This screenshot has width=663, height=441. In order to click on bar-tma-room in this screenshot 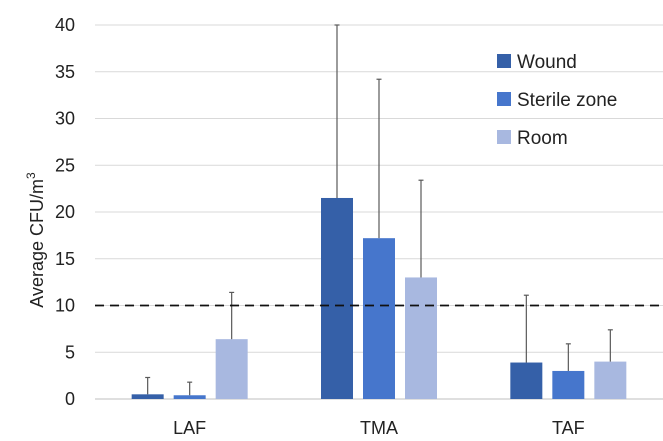, I will do `click(421, 338)`.